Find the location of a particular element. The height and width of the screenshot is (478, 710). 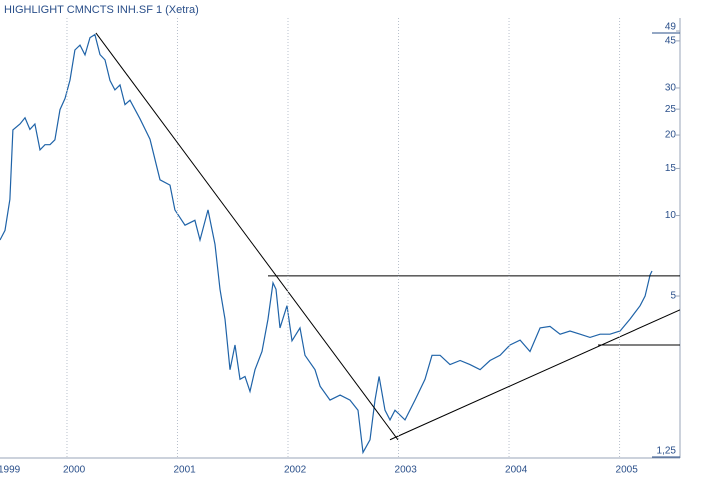

x-tick-label: 2004 is located at coordinates (516, 470).